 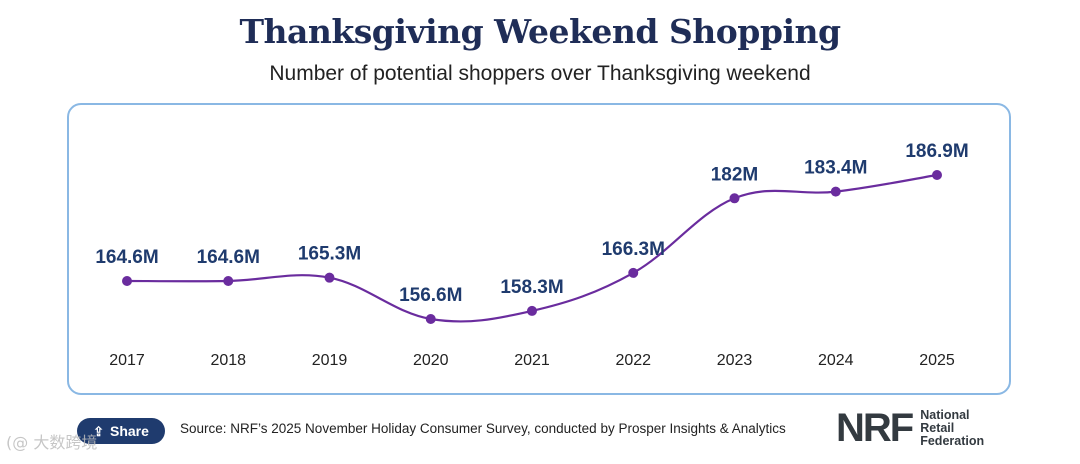 I want to click on data-label-2024: 183.4M, so click(x=835, y=168).